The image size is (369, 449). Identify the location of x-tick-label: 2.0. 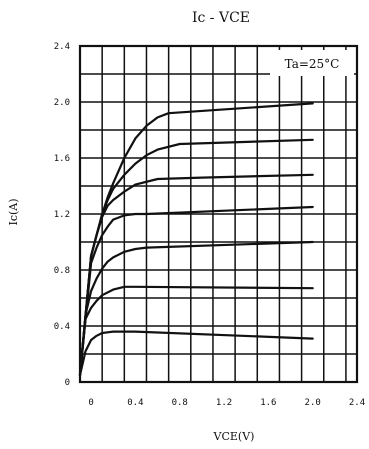
(313, 403).